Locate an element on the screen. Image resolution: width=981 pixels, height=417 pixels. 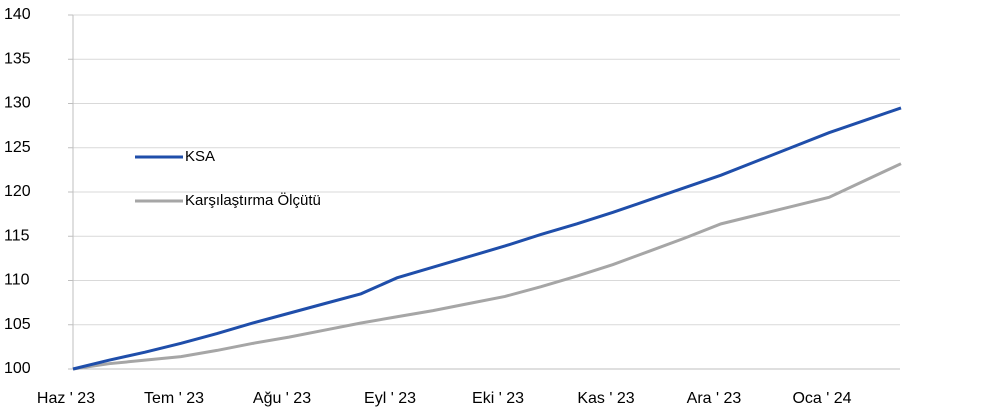
y-tick-label: 135 is located at coordinates (17, 58).